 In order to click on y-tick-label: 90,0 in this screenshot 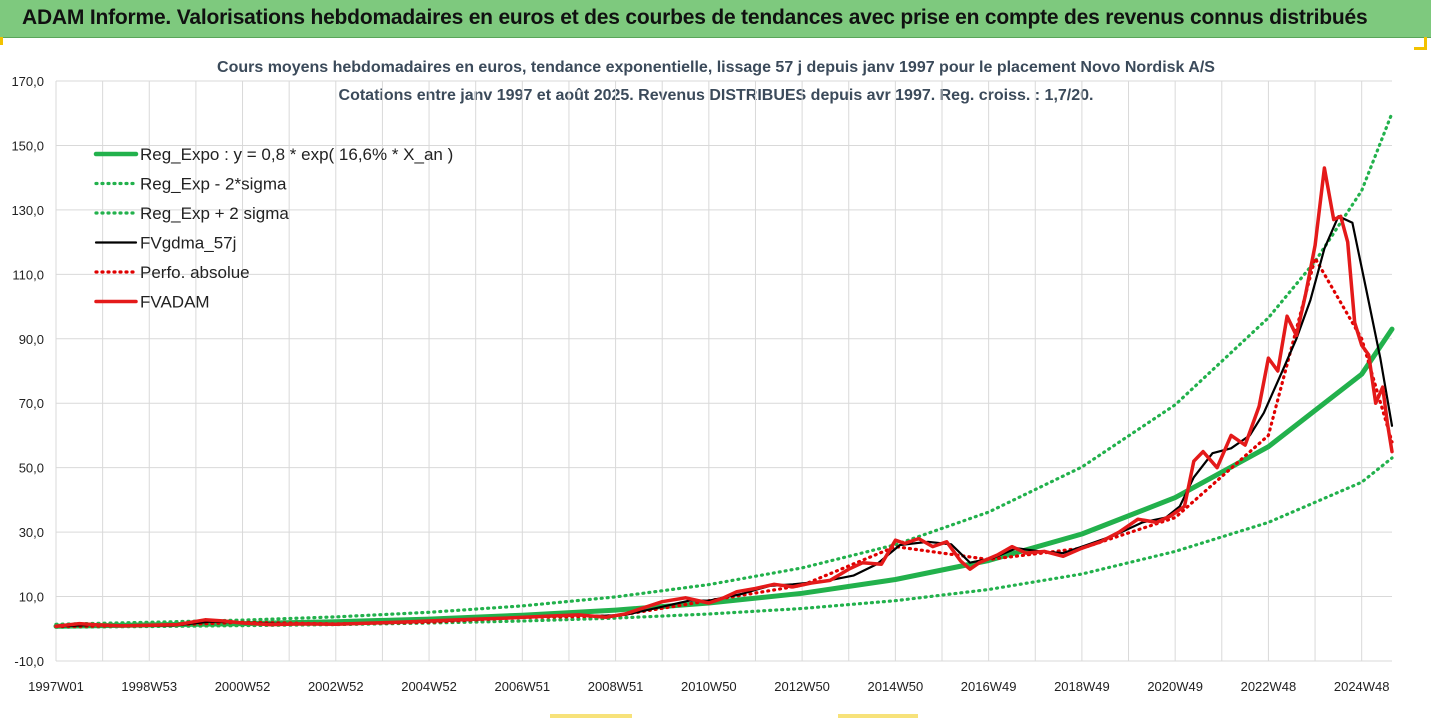, I will do `click(31, 339)`.